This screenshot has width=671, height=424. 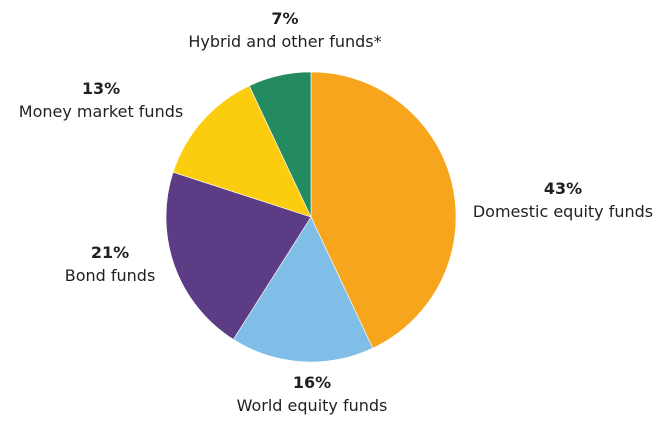 What do you see at coordinates (312, 382) in the screenshot?
I see `data-label-value-world-equity-funds: 16%` at bounding box center [312, 382].